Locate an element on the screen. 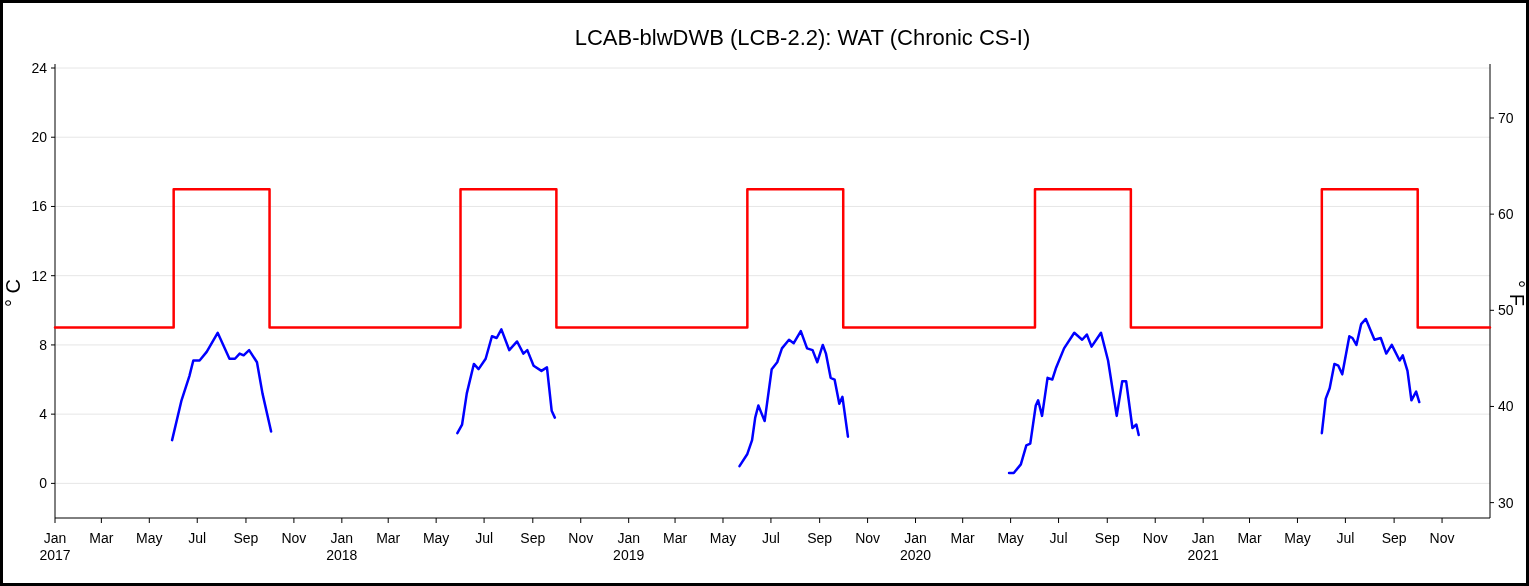 The height and width of the screenshot is (586, 1529). x-tick-label: Jan 2021 is located at coordinates (1203, 546).